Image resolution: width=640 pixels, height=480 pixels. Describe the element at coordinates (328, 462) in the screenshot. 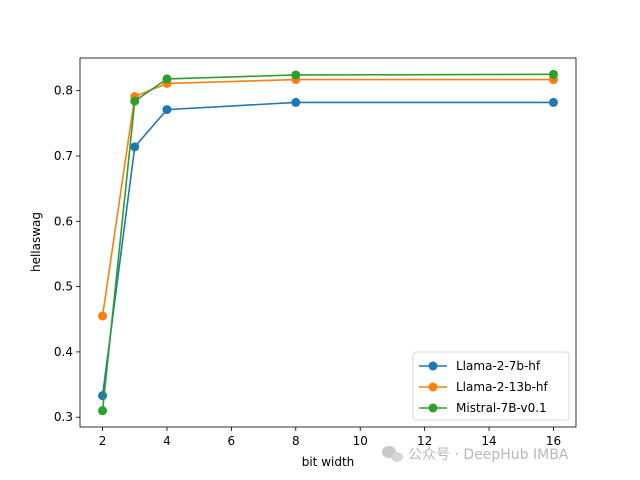

I see `x-axis-label: bit width` at that location.